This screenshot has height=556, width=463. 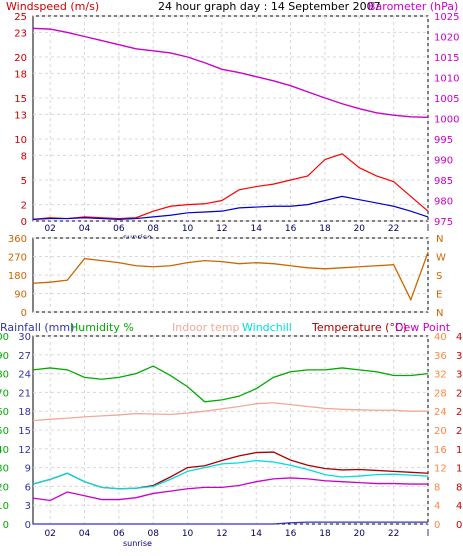 I want to click on humidity-tick-5: 50, so click(x=4, y=431).